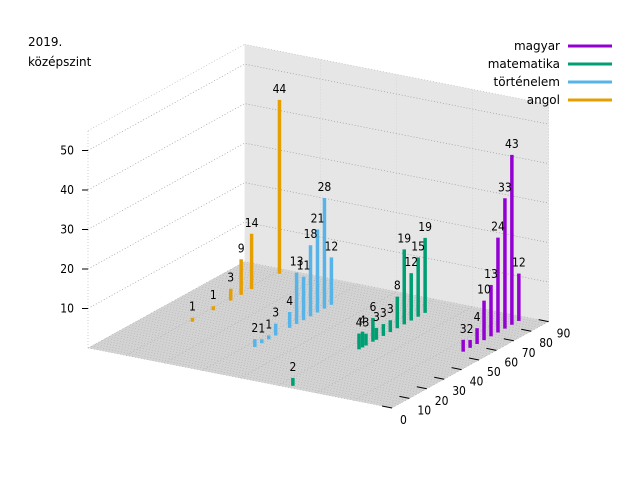 The height and width of the screenshot is (480, 640). I want to click on data-label-magyar: 3, so click(463, 329).